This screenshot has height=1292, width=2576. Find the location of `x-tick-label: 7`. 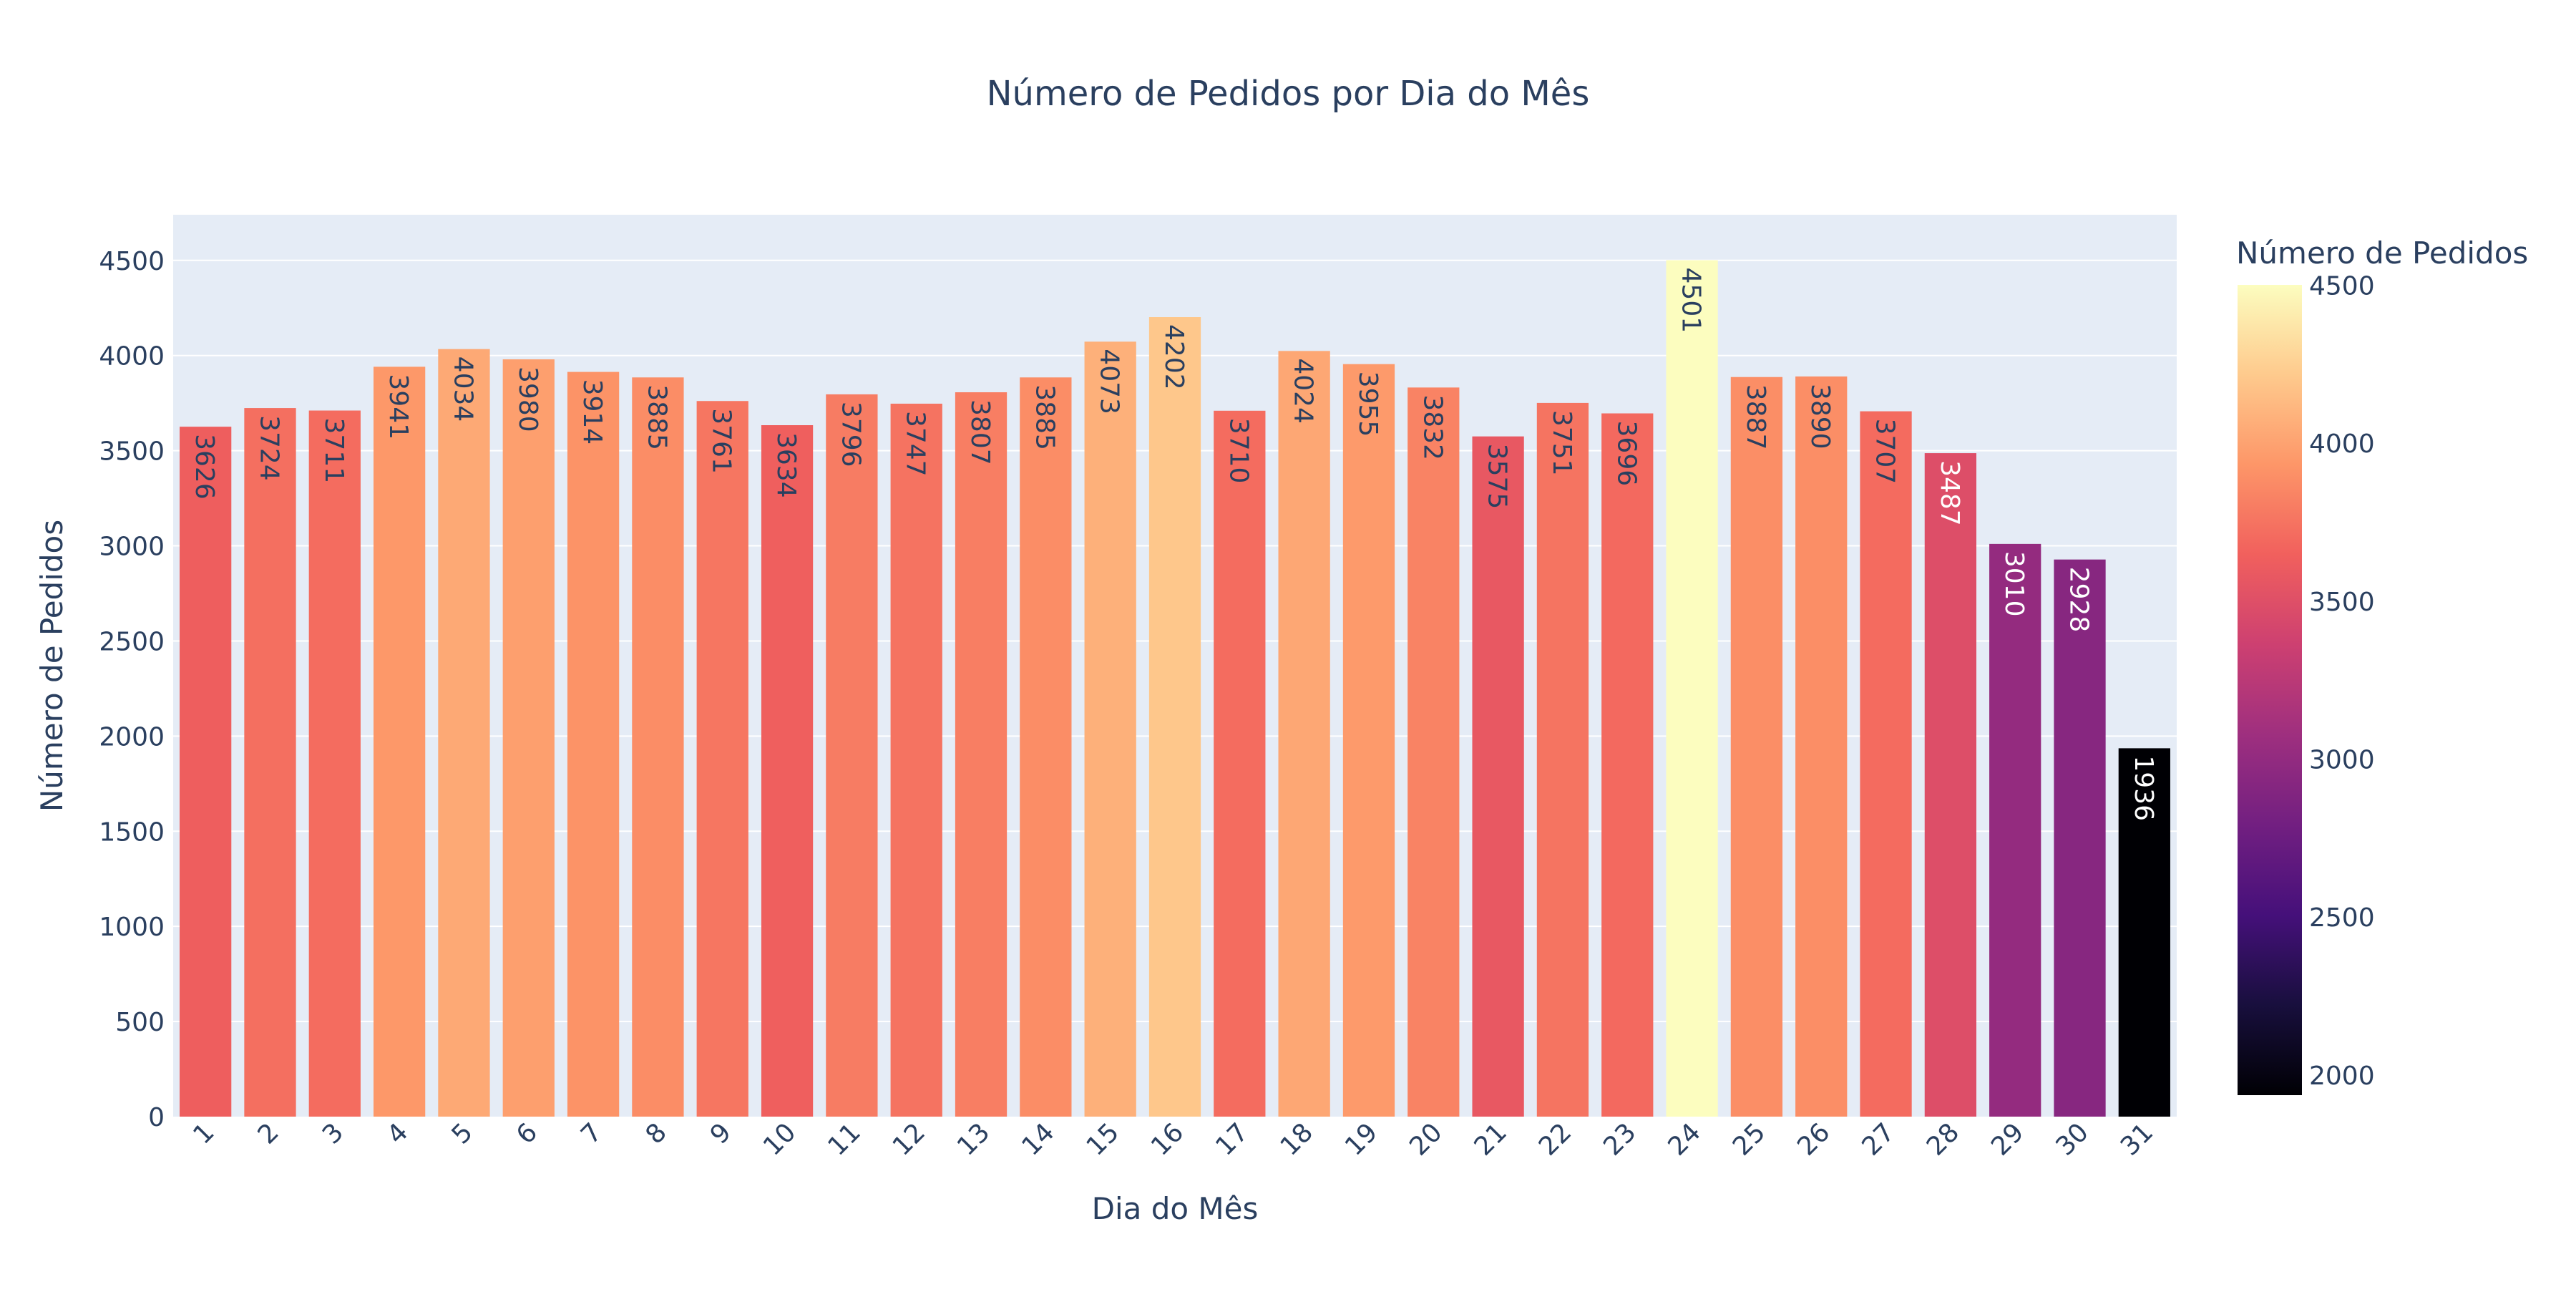

x-tick-label: 7 is located at coordinates (591, 1133).